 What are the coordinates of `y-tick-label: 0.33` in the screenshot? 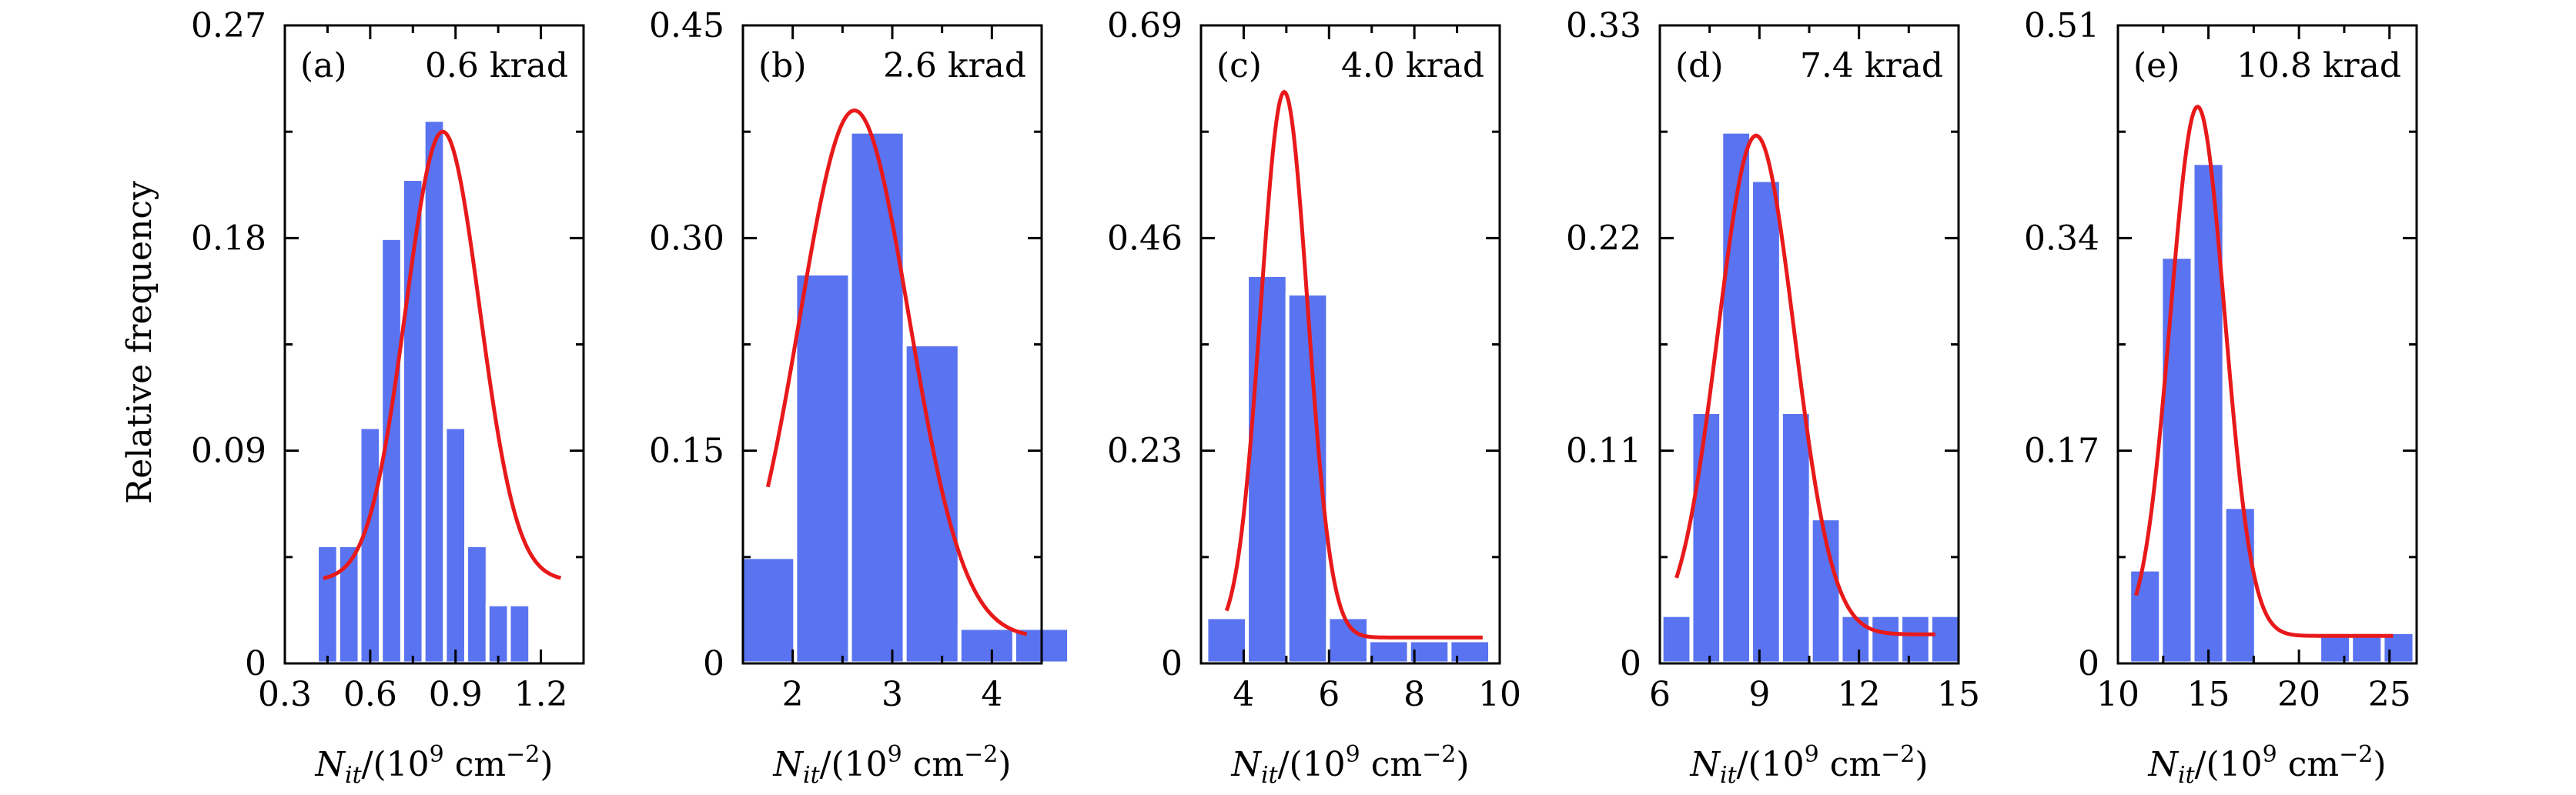 It's located at (1604, 26).